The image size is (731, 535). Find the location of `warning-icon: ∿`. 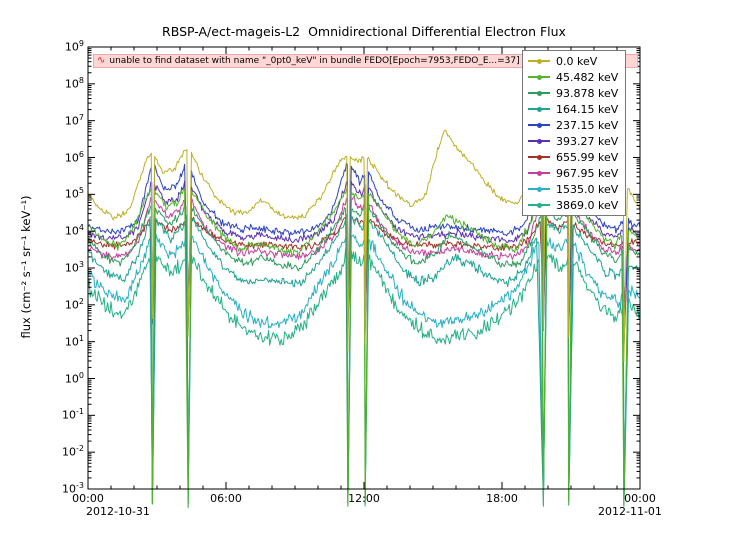

warning-icon: ∿ is located at coordinates (101, 60).